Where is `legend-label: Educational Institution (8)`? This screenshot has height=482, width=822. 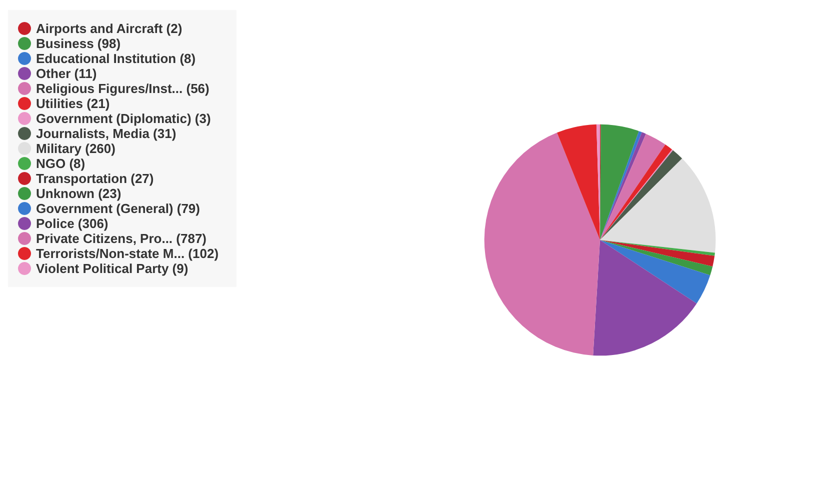
legend-label: Educational Institution (8) is located at coordinates (116, 58).